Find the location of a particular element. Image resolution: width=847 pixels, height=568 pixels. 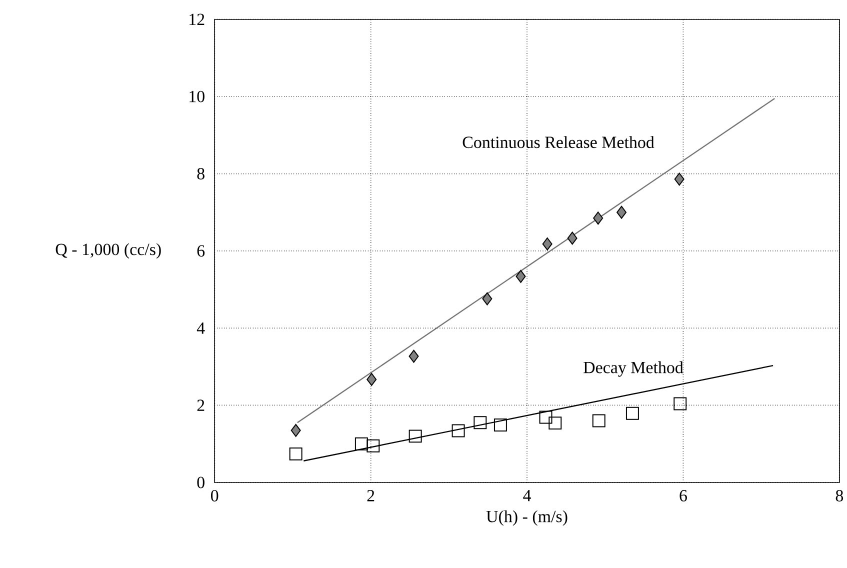

series-label: Decay Method is located at coordinates (634, 369).